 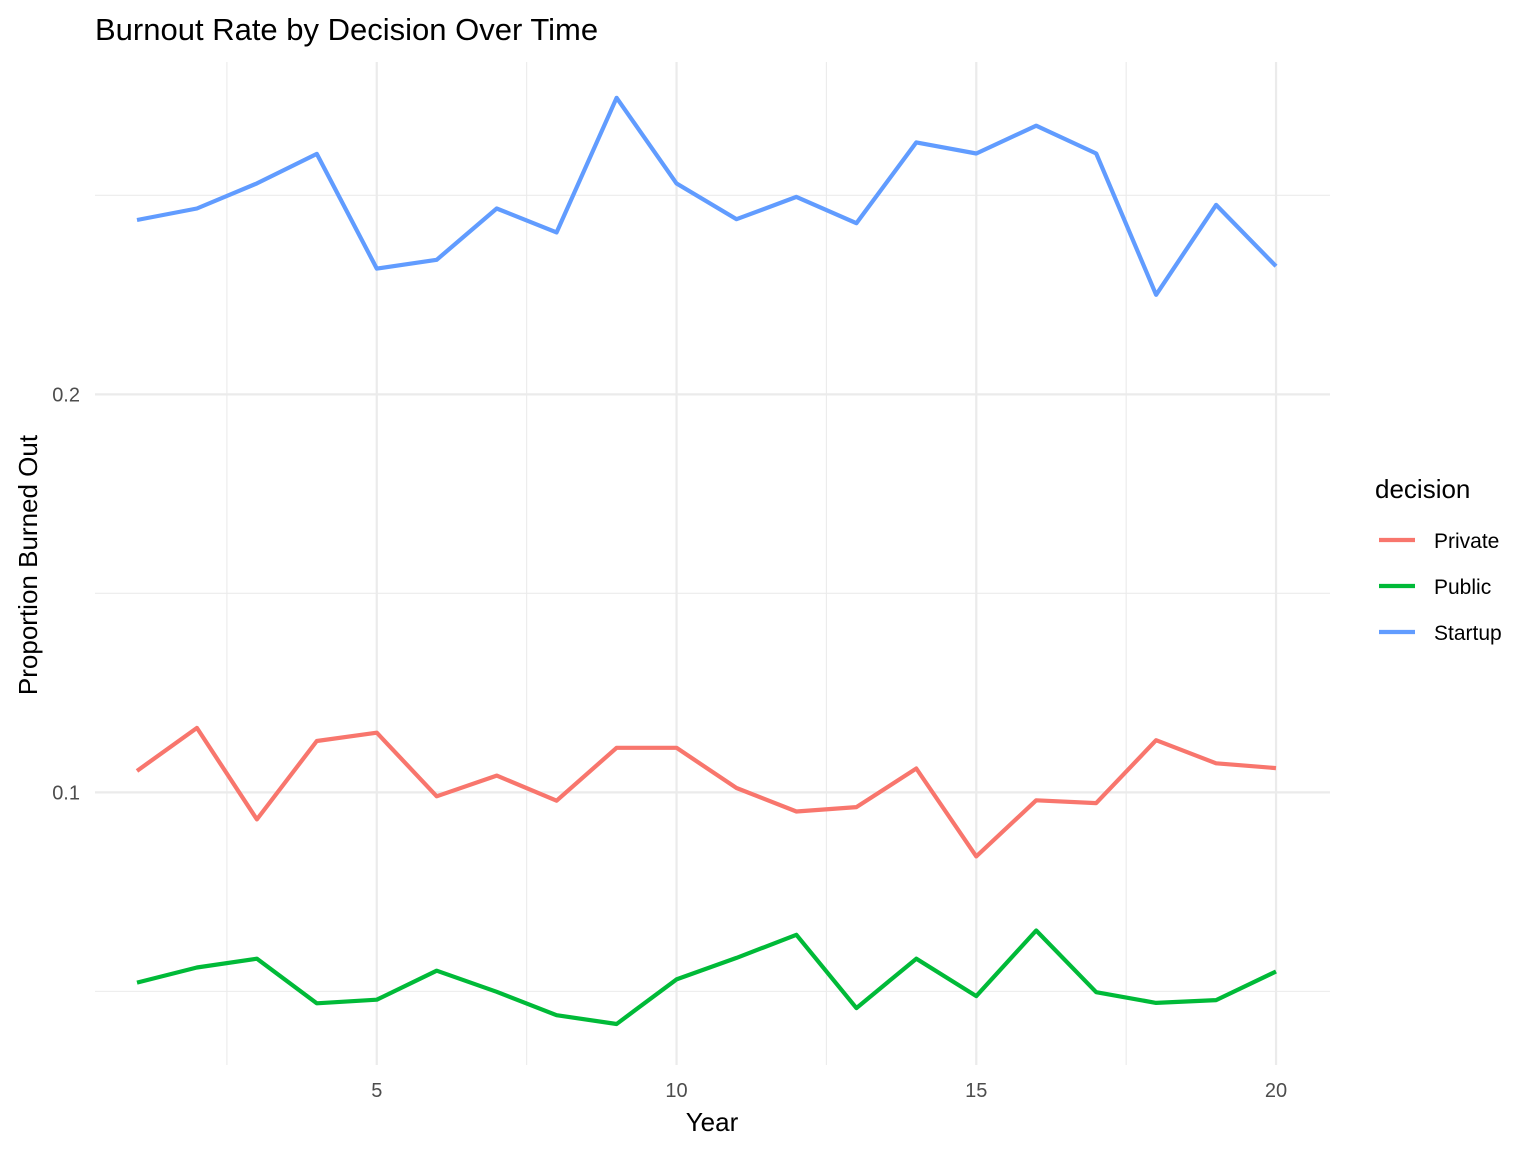 What do you see at coordinates (1466, 541) in the screenshot?
I see `legend-label-private: Private` at bounding box center [1466, 541].